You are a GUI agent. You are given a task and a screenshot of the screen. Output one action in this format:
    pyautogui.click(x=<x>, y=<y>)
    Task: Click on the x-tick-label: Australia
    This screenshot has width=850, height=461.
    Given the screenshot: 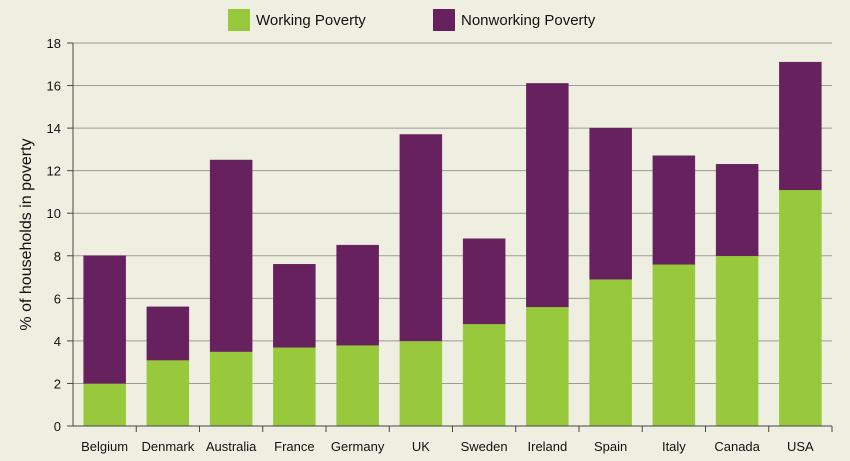 What is the action you would take?
    pyautogui.click(x=231, y=446)
    